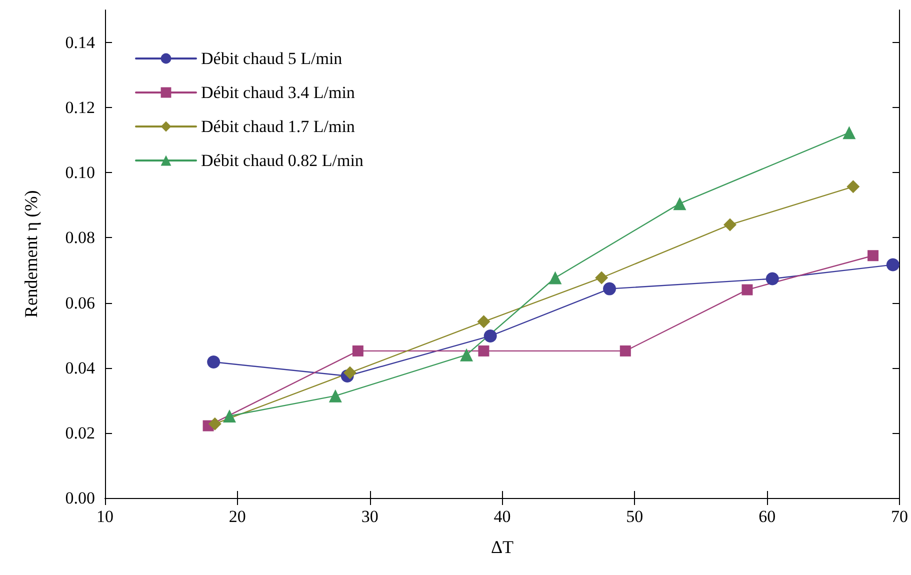 The height and width of the screenshot is (575, 911). What do you see at coordinates (31, 254) in the screenshot?
I see `y-axis-title: Rendement η (%)` at bounding box center [31, 254].